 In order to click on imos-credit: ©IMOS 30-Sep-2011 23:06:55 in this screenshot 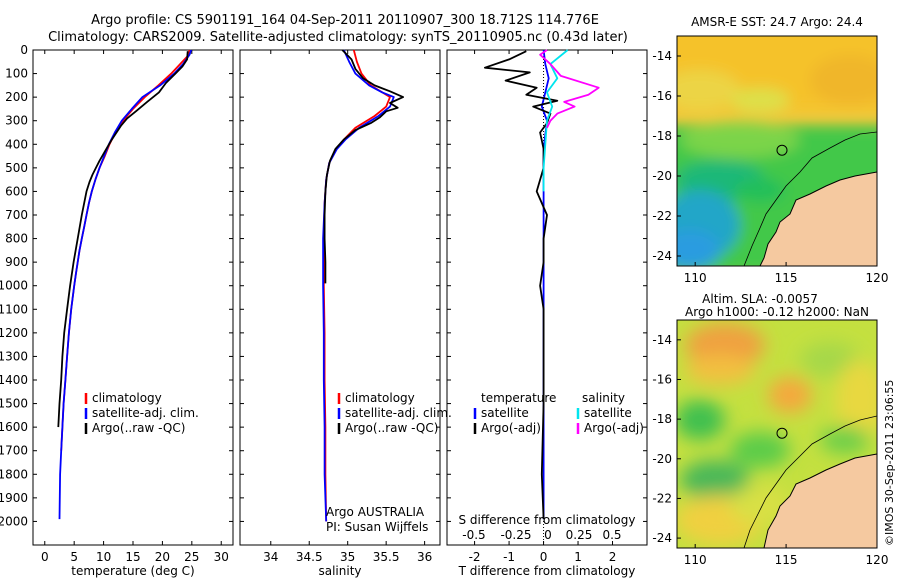, I will do `click(889, 463)`.